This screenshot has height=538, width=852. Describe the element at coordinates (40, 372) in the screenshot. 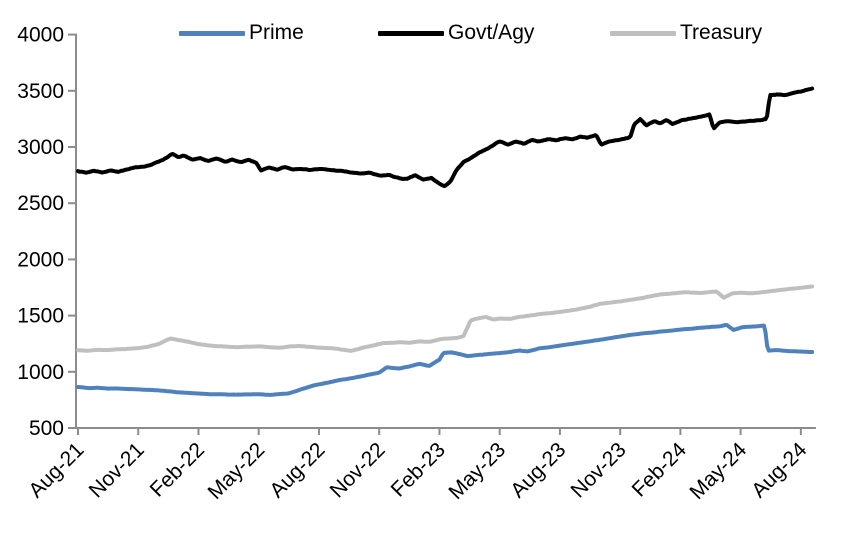

I see `y-tick-label: 1000` at that location.